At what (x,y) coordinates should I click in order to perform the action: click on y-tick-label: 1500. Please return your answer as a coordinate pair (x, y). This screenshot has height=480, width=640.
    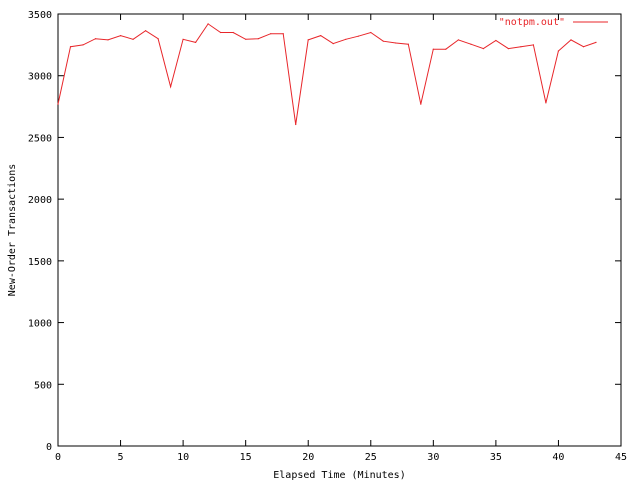
    Looking at the image, I should click on (40, 262).